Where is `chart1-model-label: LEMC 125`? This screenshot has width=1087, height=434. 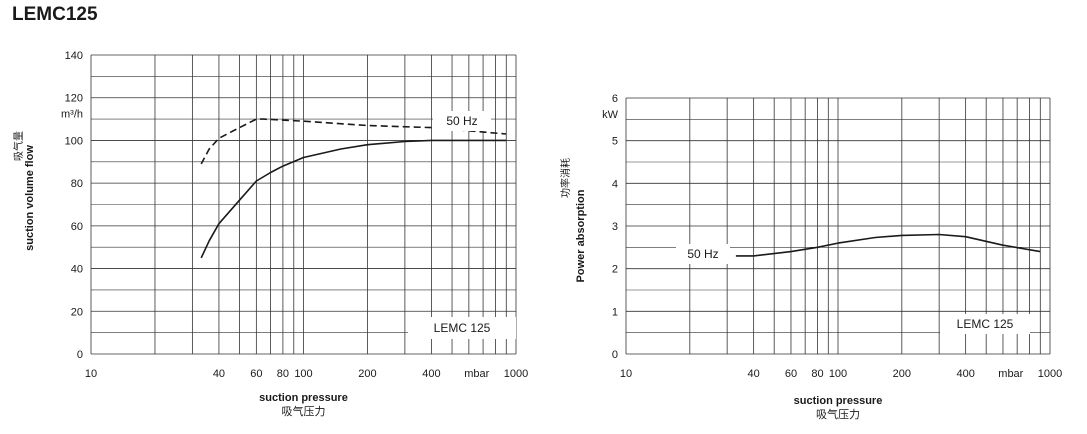 chart1-model-label: LEMC 125 is located at coordinates (462, 328).